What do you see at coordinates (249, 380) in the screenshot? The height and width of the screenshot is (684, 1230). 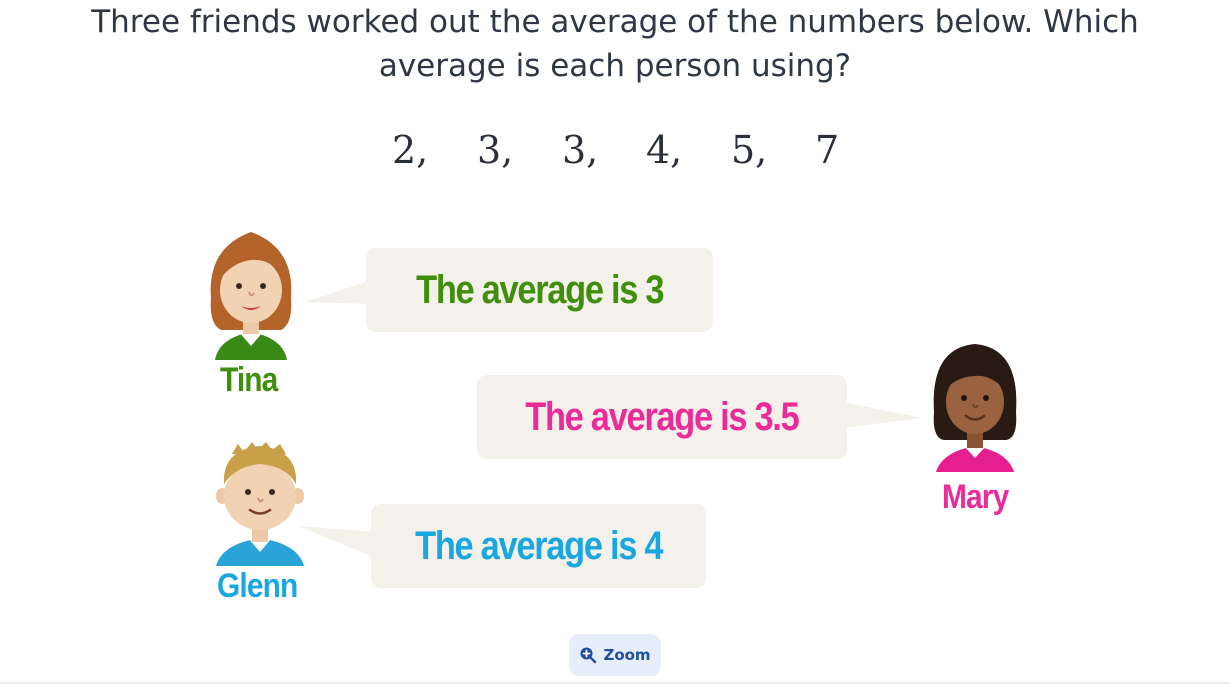 I see `tina-name: Tina` at bounding box center [249, 380].